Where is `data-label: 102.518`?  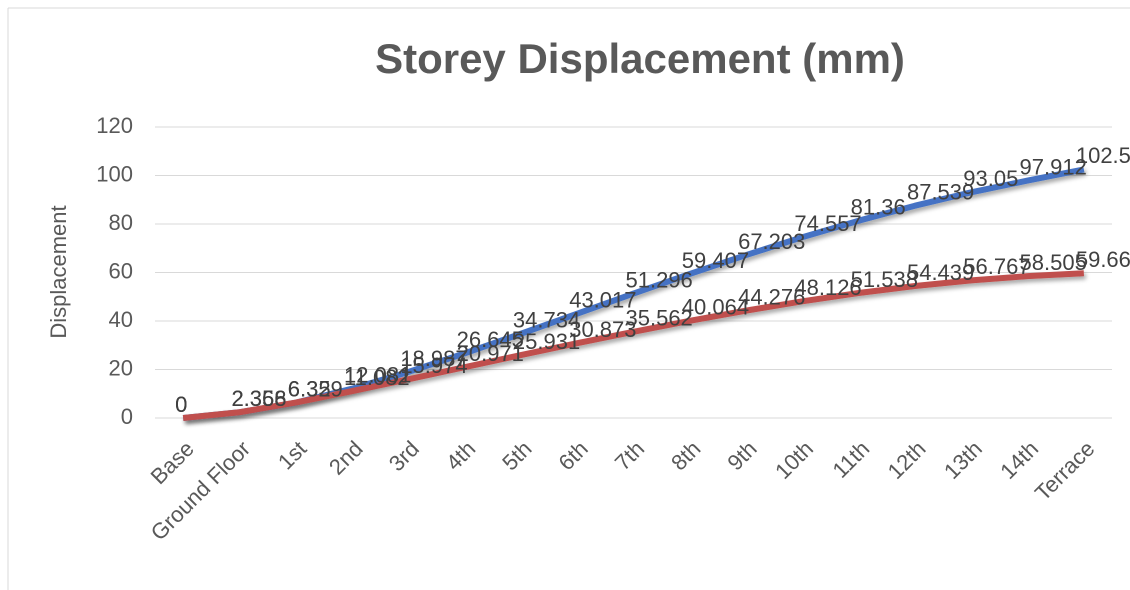
data-label: 102.518 is located at coordinates (1103, 155).